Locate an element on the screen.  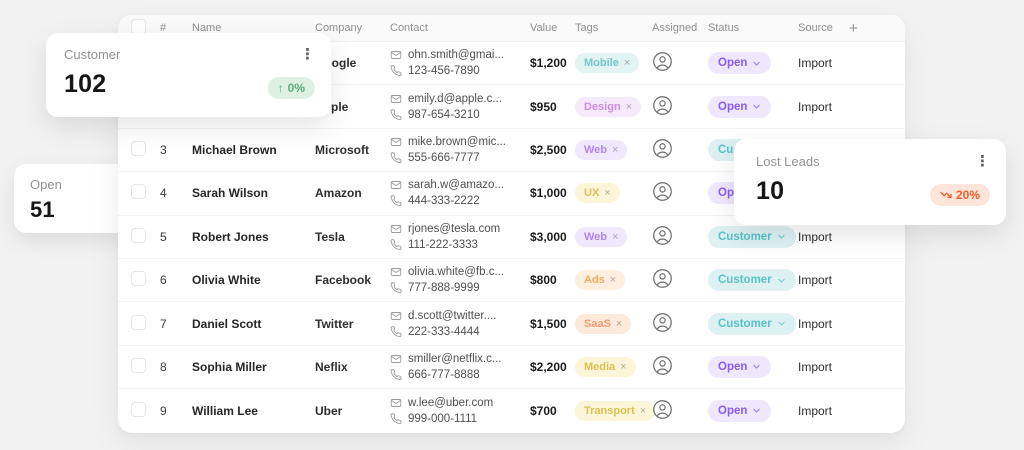
column-header-company: Company is located at coordinates (339, 28).